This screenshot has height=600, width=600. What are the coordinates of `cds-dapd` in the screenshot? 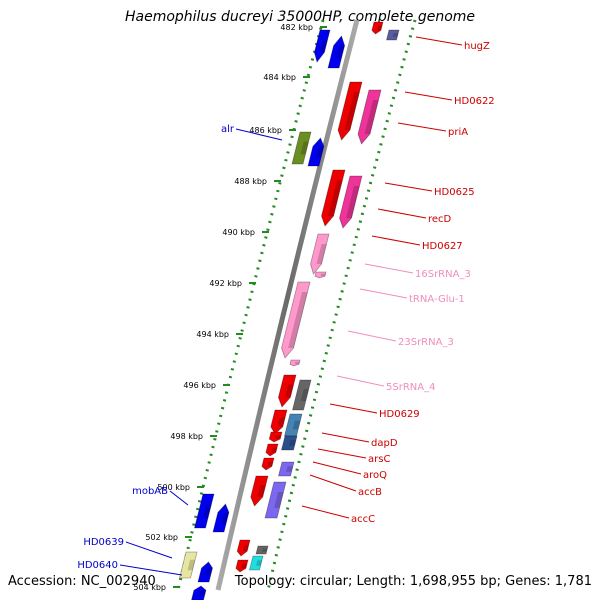 It's located at (279, 422).